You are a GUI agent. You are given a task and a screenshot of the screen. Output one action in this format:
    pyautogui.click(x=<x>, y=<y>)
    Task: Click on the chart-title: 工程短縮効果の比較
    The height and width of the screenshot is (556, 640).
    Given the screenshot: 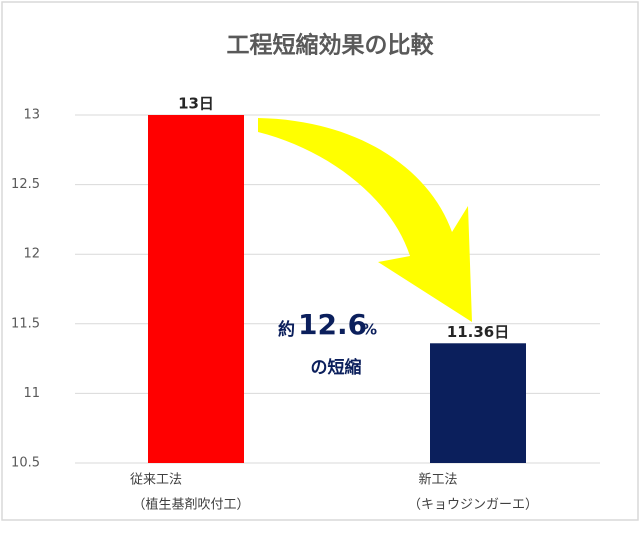 What is the action you would take?
    pyautogui.click(x=331, y=45)
    